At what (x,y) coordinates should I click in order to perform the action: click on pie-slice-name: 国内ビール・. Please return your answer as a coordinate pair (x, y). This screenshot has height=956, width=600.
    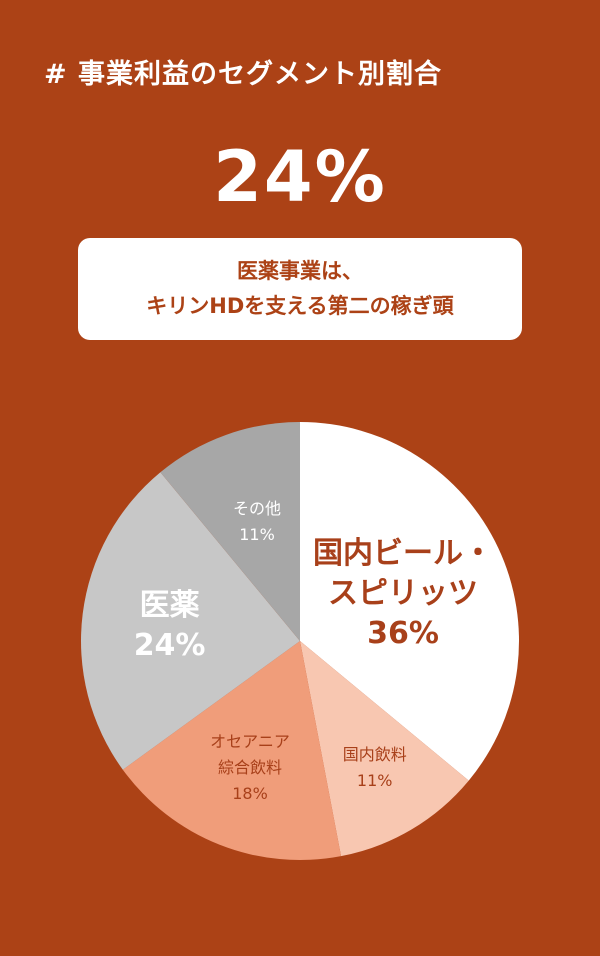
    Looking at the image, I should click on (403, 553).